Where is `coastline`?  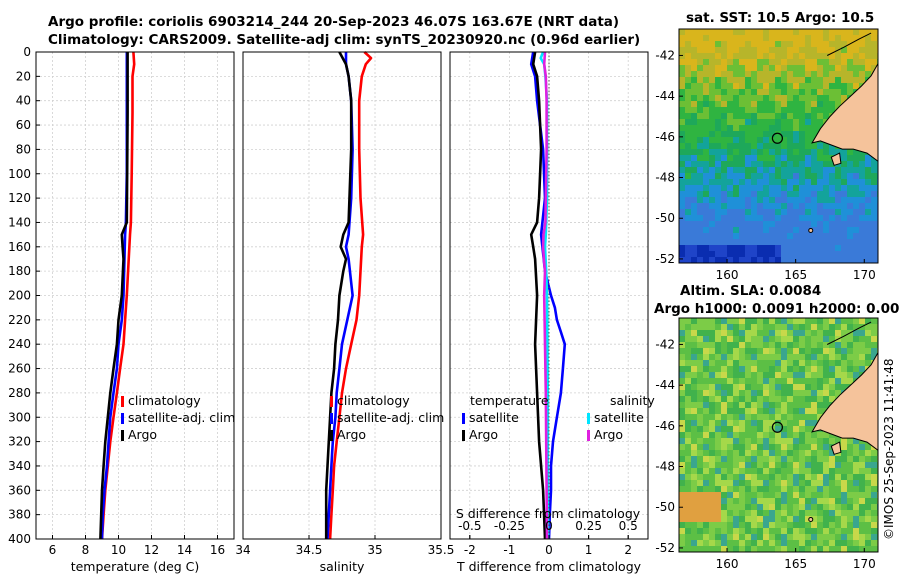 coastline is located at coordinates (849, 44).